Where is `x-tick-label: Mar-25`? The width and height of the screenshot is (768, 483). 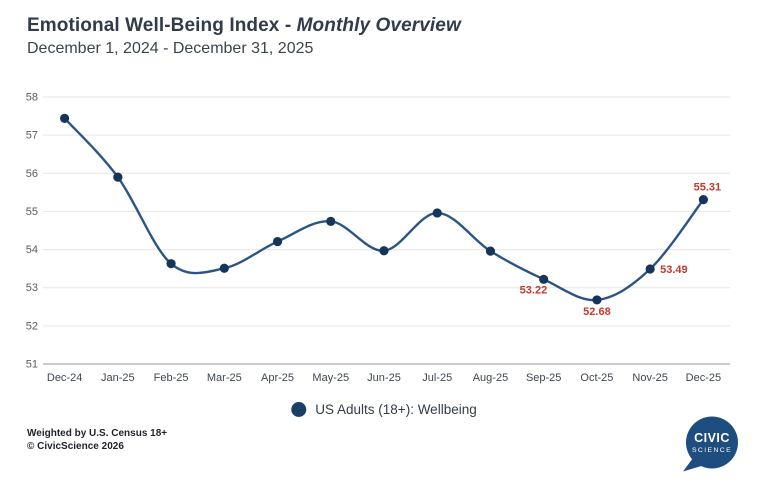 x-tick-label: Mar-25 is located at coordinates (224, 378).